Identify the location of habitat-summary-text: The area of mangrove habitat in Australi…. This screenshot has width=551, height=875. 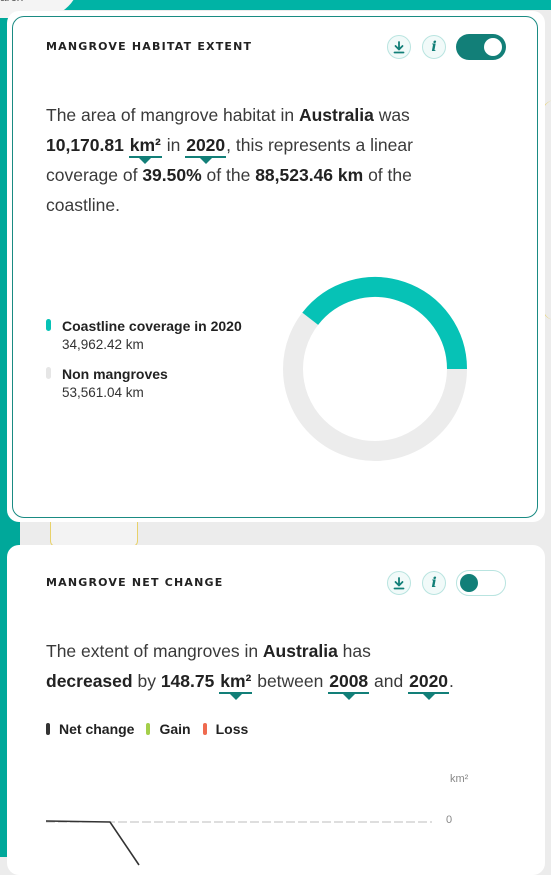
(266, 160).